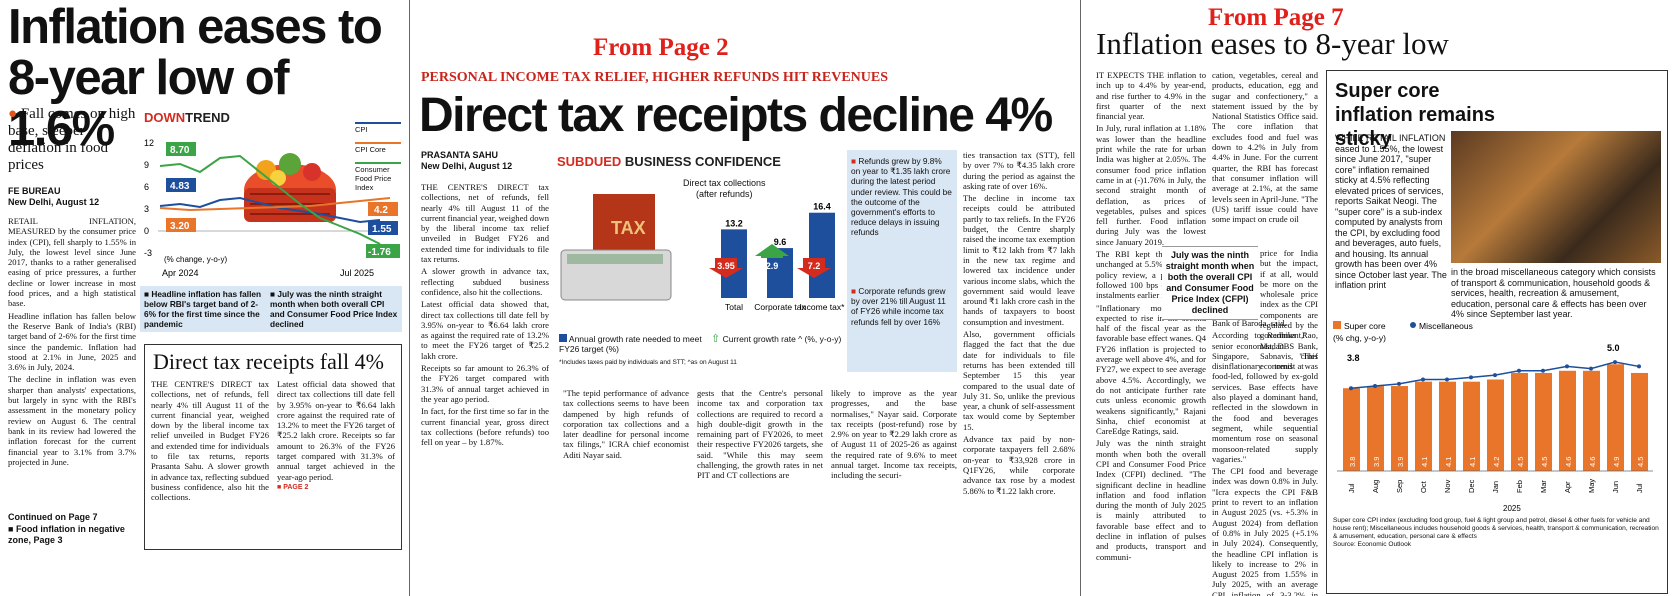 The image size is (1672, 596). Describe the element at coordinates (822, 255) in the screenshot. I see `bar-needed` at that location.